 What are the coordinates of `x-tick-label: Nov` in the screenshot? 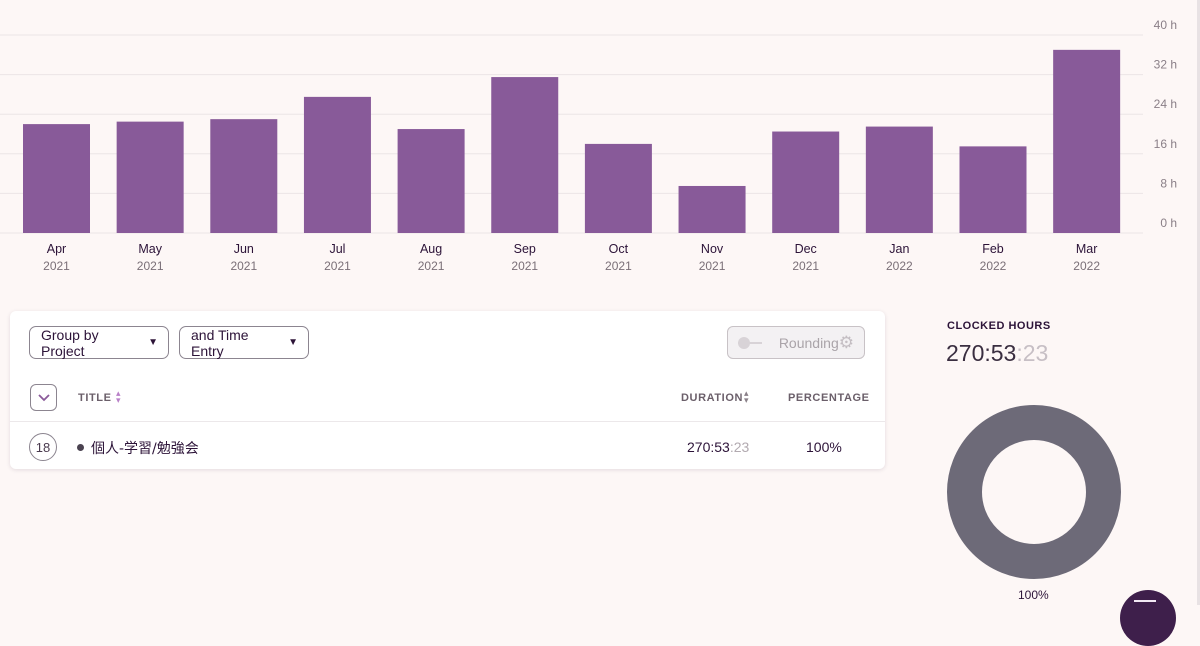 It's located at (712, 249).